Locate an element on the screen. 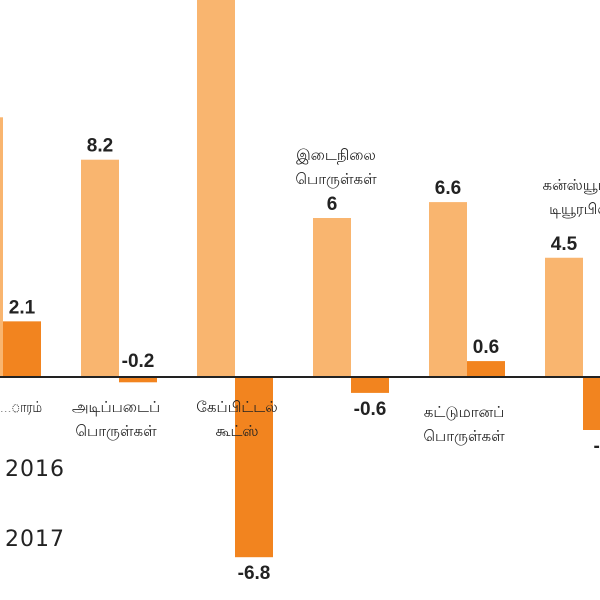 This screenshot has height=600, width=600. category-label-3: பொருள்கள் is located at coordinates (336, 179).